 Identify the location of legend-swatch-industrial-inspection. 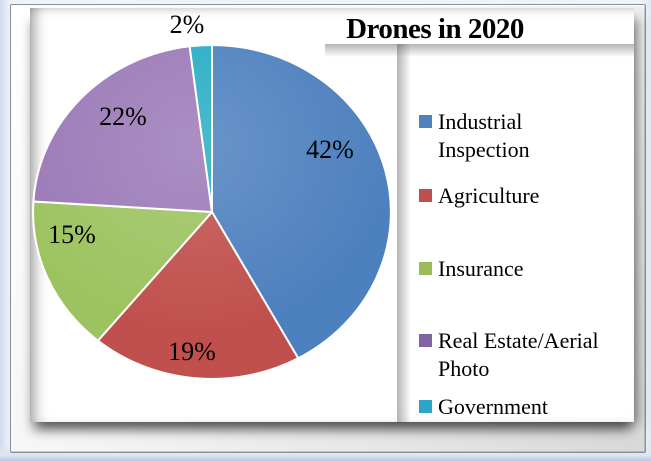
(425, 121).